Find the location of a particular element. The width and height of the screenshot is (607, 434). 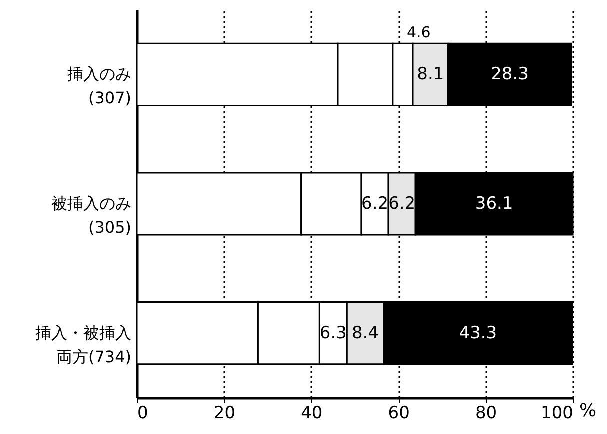

y-tick-label: 挿入・被挿入両方(734) is located at coordinates (84, 344).